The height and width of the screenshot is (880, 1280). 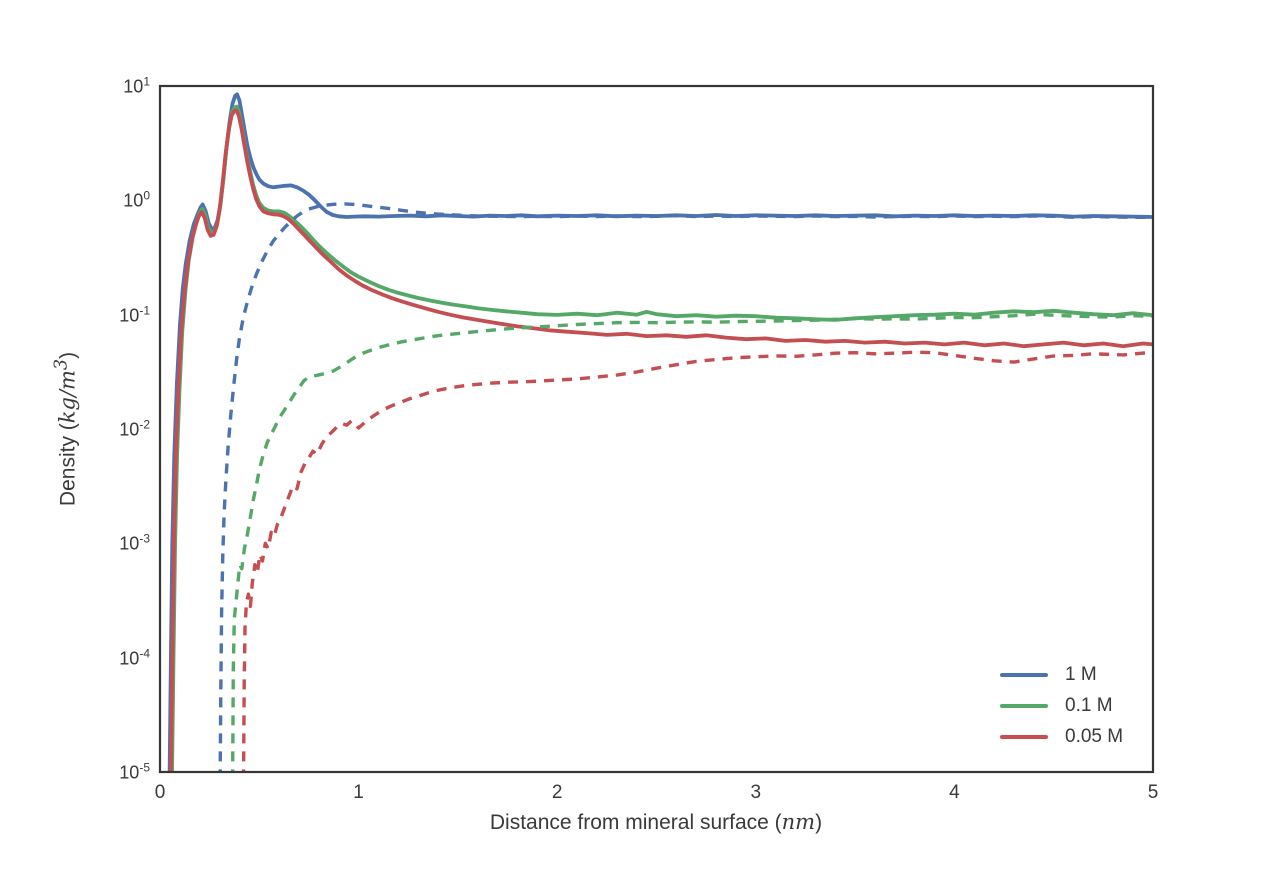 What do you see at coordinates (819, 822) in the screenshot?
I see `x-axis-title-suffix: )` at bounding box center [819, 822].